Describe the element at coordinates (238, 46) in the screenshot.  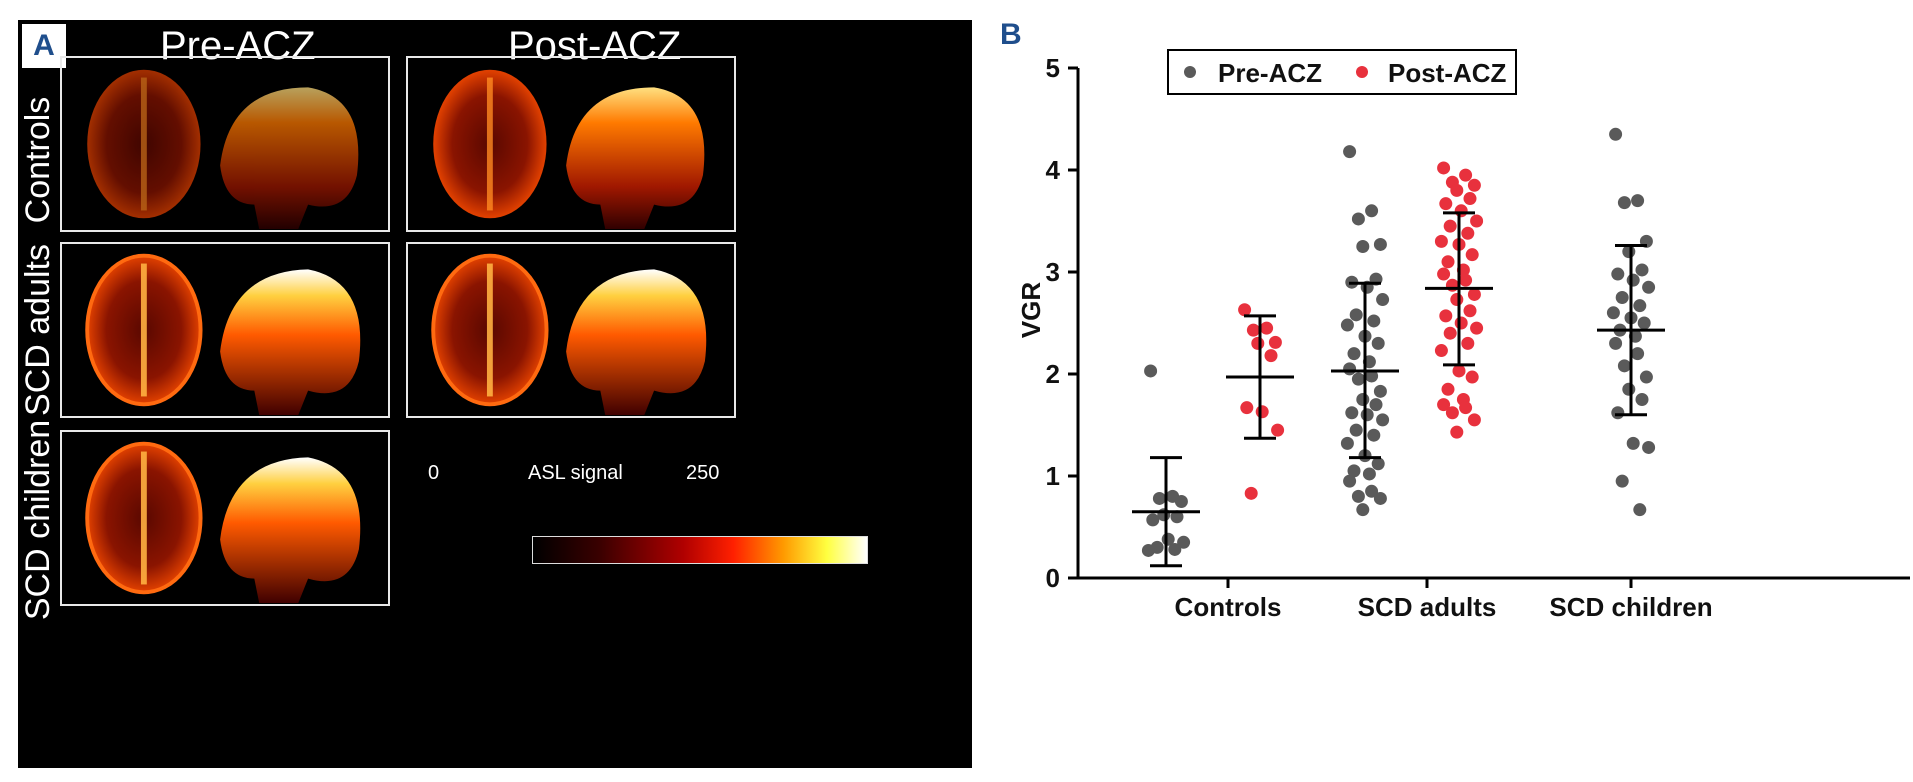
I see `column-header-pre-acz: Pre-ACZ` at that location.